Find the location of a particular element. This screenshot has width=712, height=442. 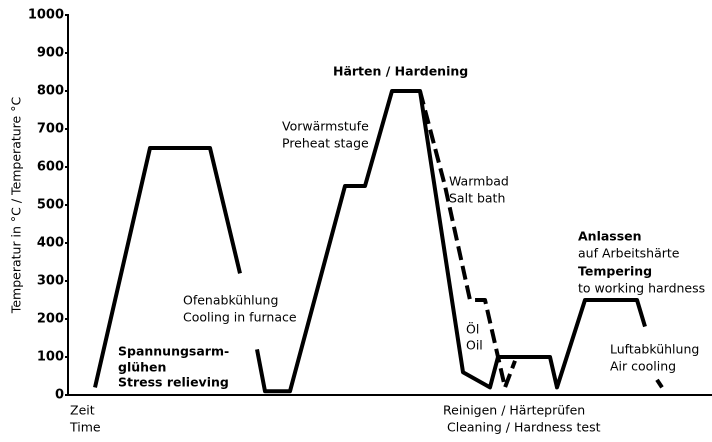

annotation: Luftabkühlung is located at coordinates (654, 349).